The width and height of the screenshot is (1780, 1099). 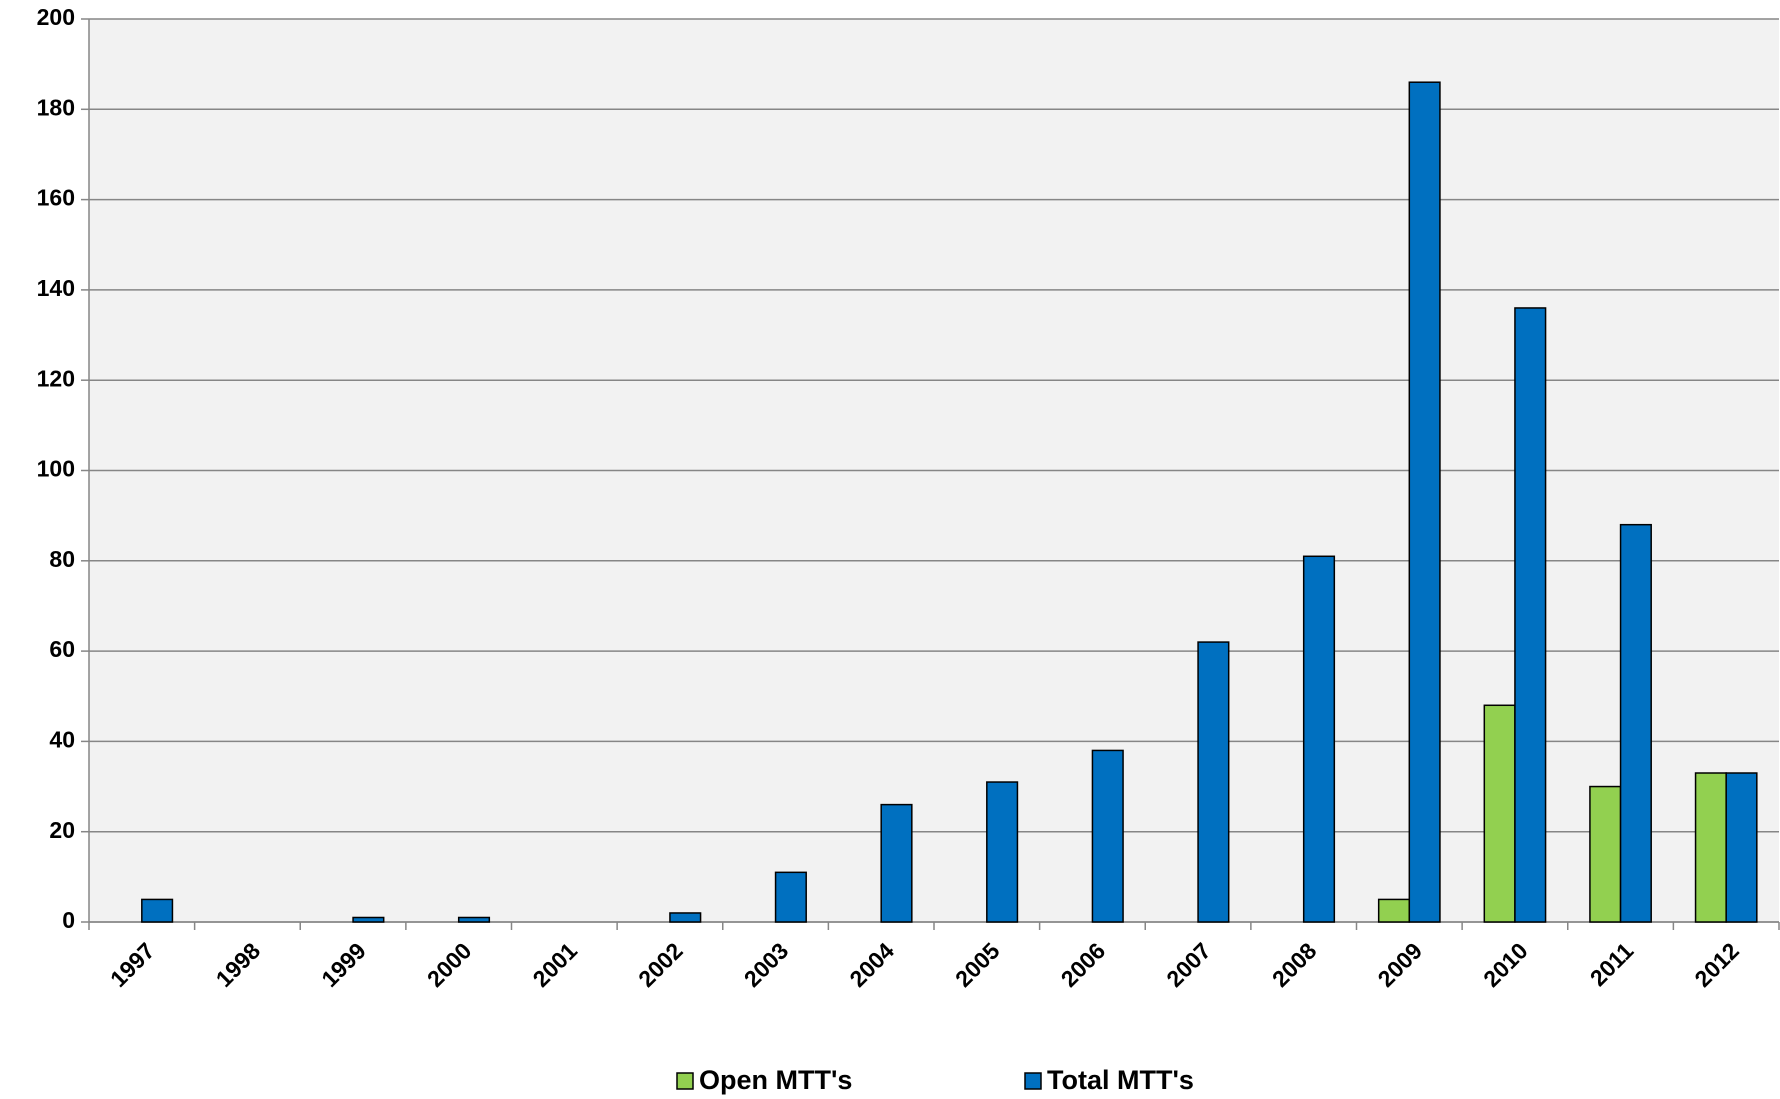 What do you see at coordinates (1400, 964) in the screenshot?
I see `x-tick-label: 2009` at bounding box center [1400, 964].